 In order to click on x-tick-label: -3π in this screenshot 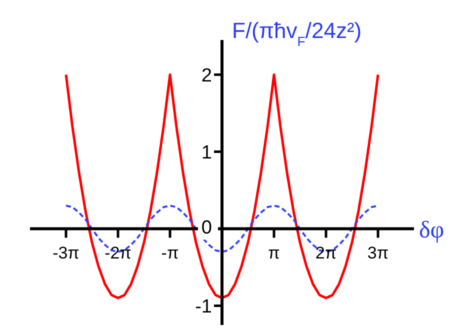, I will do `click(66, 253)`.